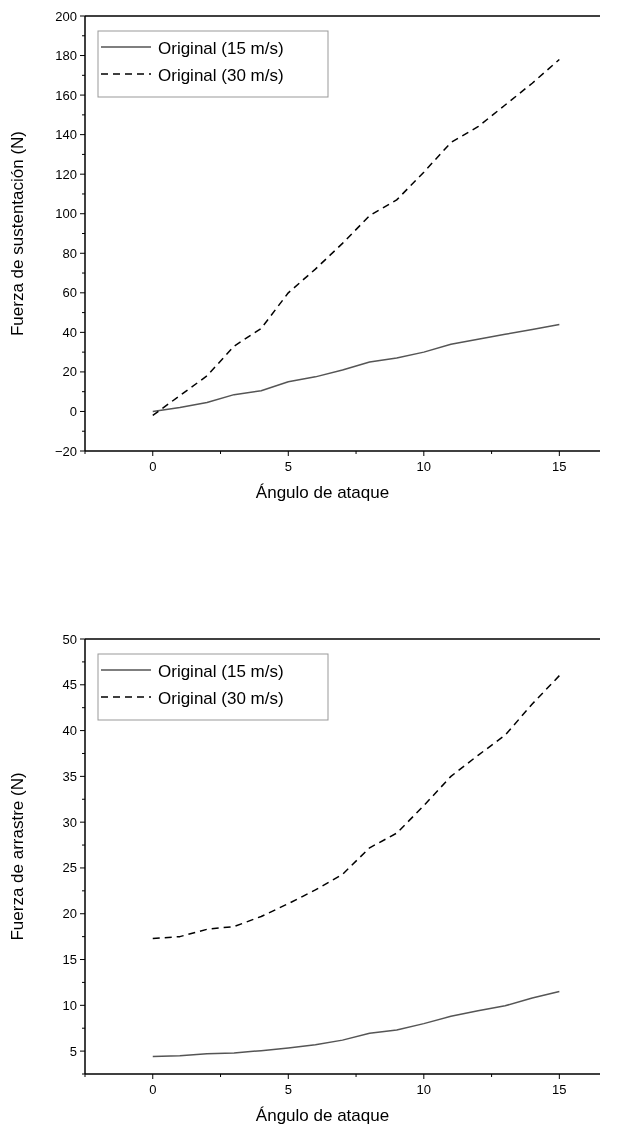 This screenshot has width=618, height=1147. Describe the element at coordinates (17, 856) in the screenshot. I see `y-axis-title: Fuerza de arrastre (N)` at that location.